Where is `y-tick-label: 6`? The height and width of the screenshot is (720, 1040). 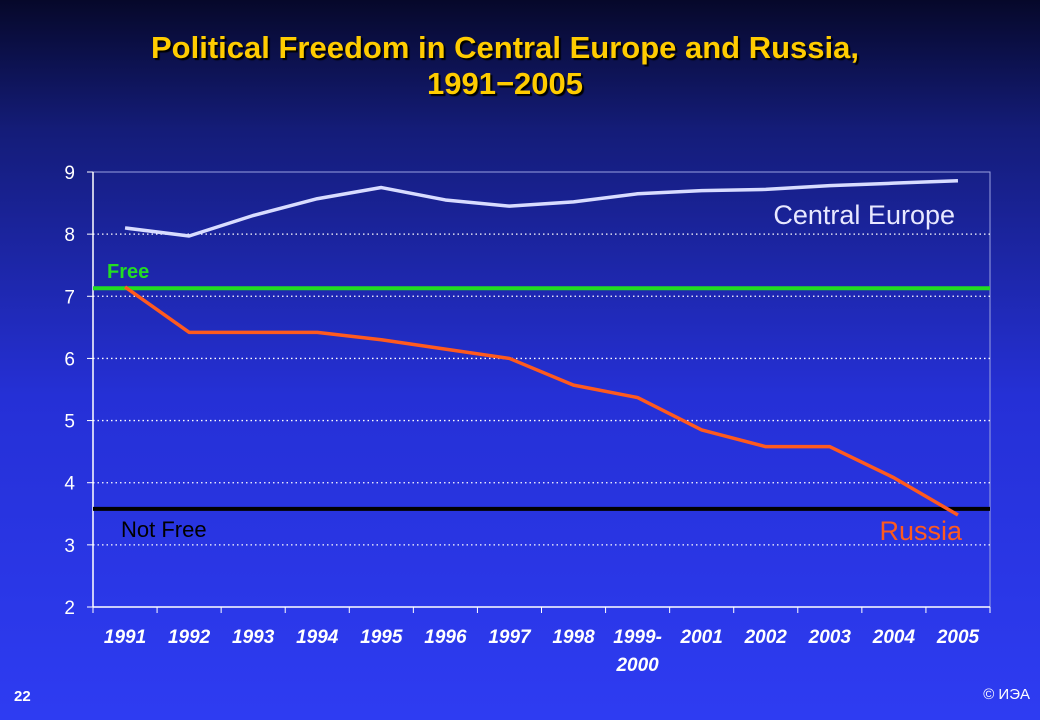
y-tick-label: 6 is located at coordinates (69, 359).